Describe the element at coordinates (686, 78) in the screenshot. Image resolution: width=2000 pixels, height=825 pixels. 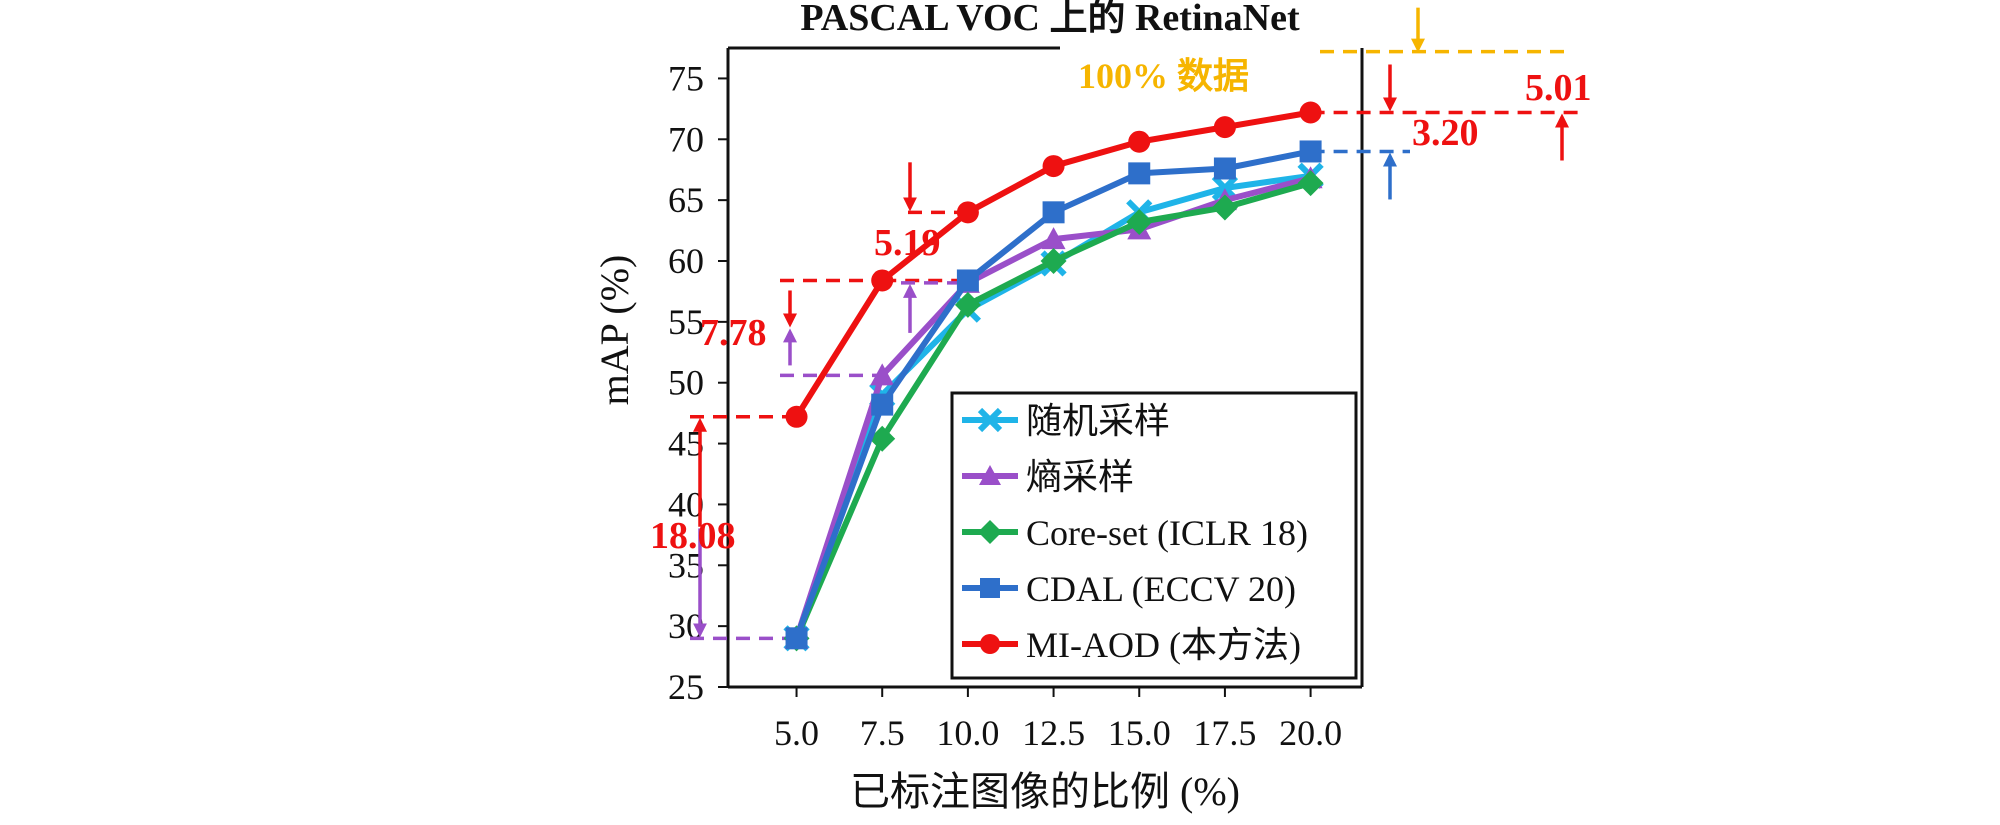
I see `y-tick-label: 75` at that location.